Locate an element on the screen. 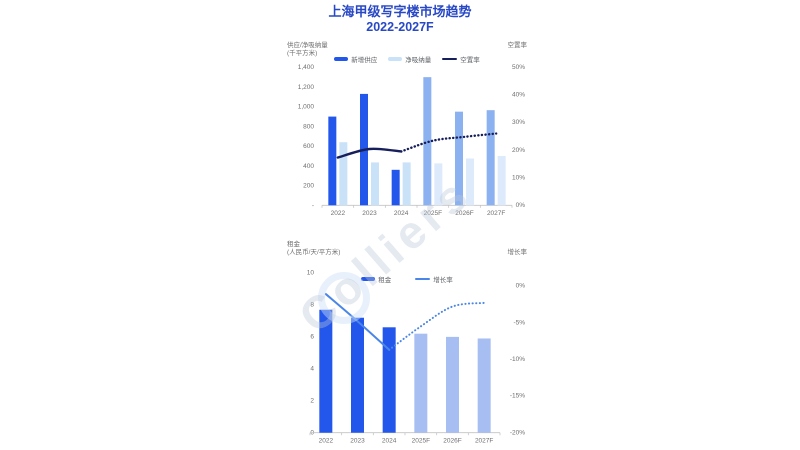 The width and height of the screenshot is (800, 450). svg-text: -5% is located at coordinates (519, 322).